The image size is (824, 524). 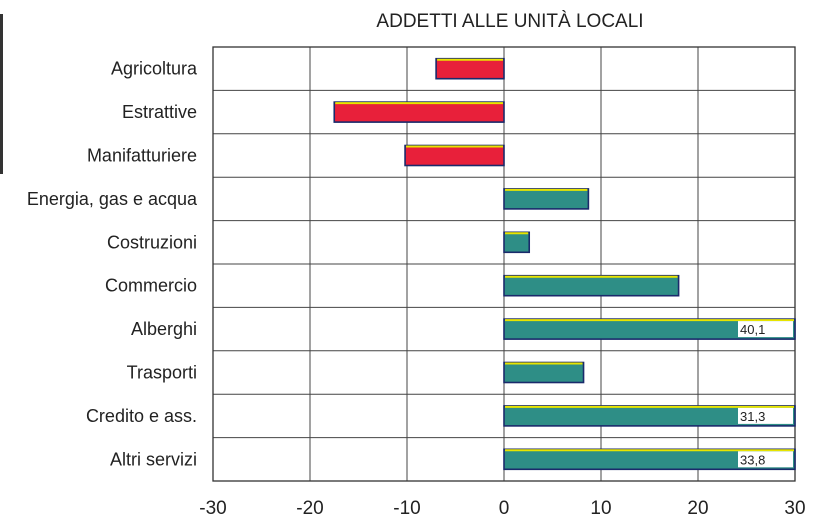 What do you see at coordinates (794, 508) in the screenshot?
I see `x-tick-label: 30` at bounding box center [794, 508].